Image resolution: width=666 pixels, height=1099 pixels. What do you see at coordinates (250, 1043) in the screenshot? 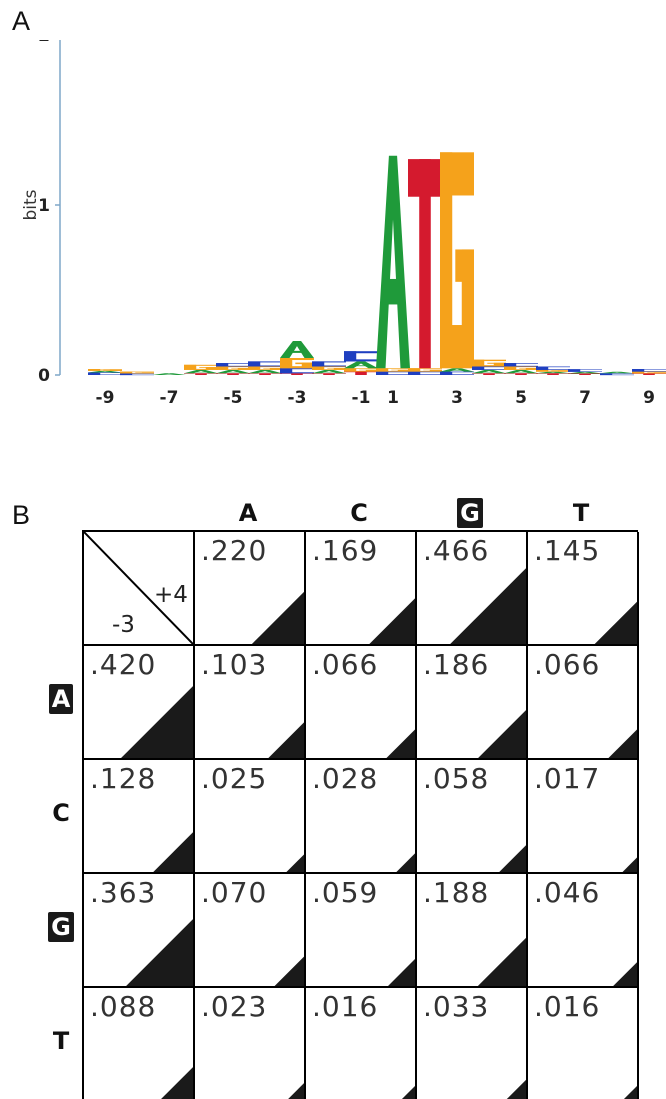
I see `pair-frequency-cell: .023` at bounding box center [250, 1043].